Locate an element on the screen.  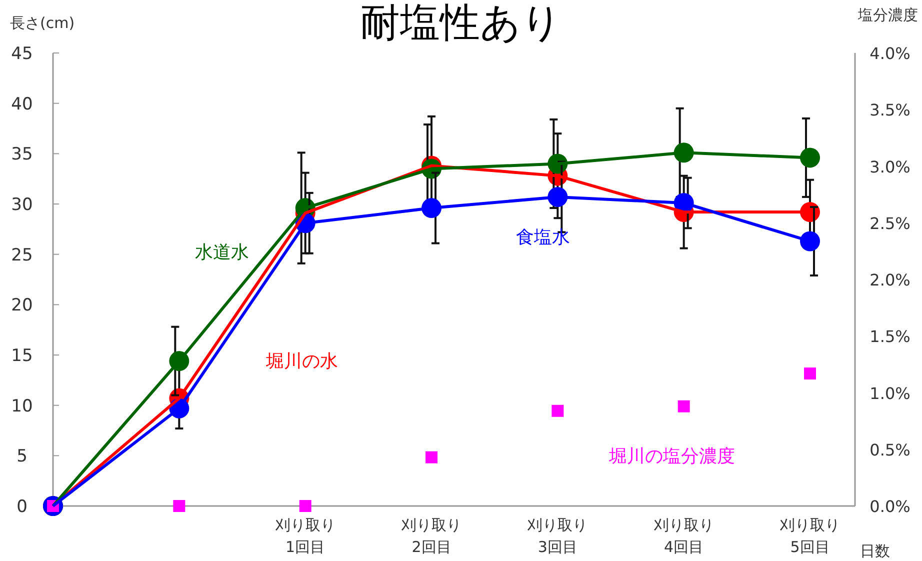
y-tick-label: 10 is located at coordinates (22, 406).